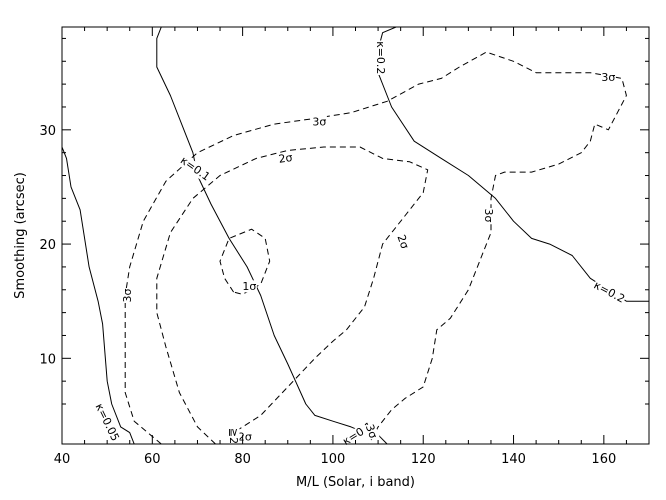 Image resolution: width=666 pixels, height=500 pixels. I want to click on x-tick-label: 140, so click(513, 459).